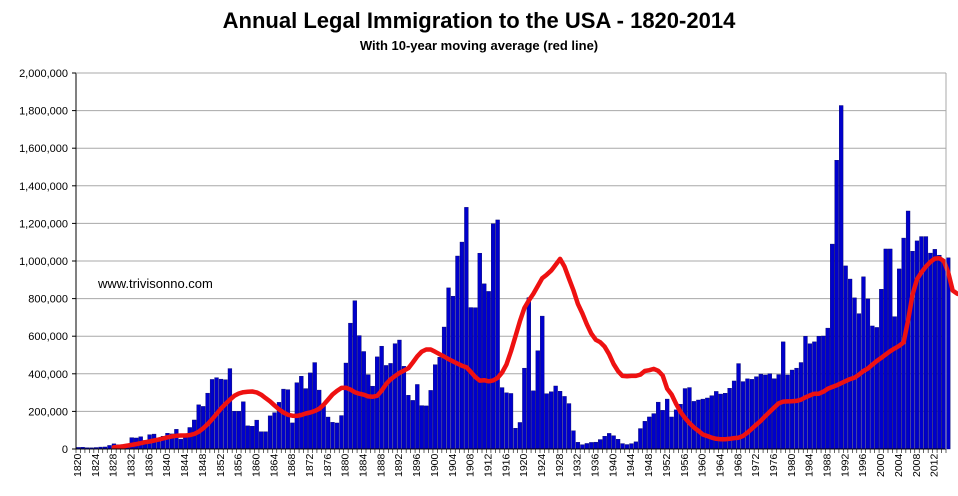 The width and height of the screenshot is (958, 496). Describe the element at coordinates (381, 465) in the screenshot. I see `x-tick-label: 1888` at that location.